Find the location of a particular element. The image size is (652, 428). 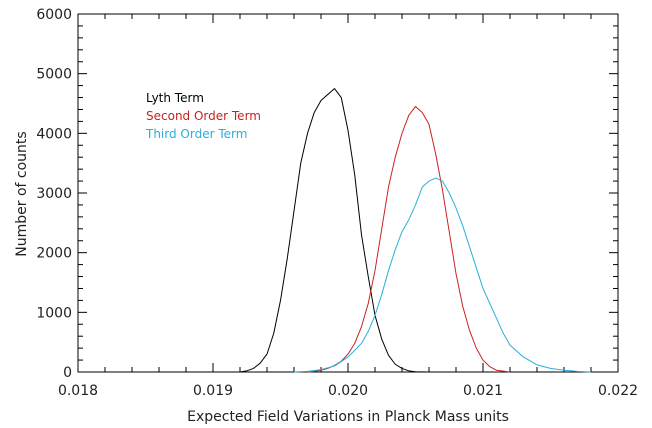

y-tick-label: 5000 is located at coordinates (54, 75).